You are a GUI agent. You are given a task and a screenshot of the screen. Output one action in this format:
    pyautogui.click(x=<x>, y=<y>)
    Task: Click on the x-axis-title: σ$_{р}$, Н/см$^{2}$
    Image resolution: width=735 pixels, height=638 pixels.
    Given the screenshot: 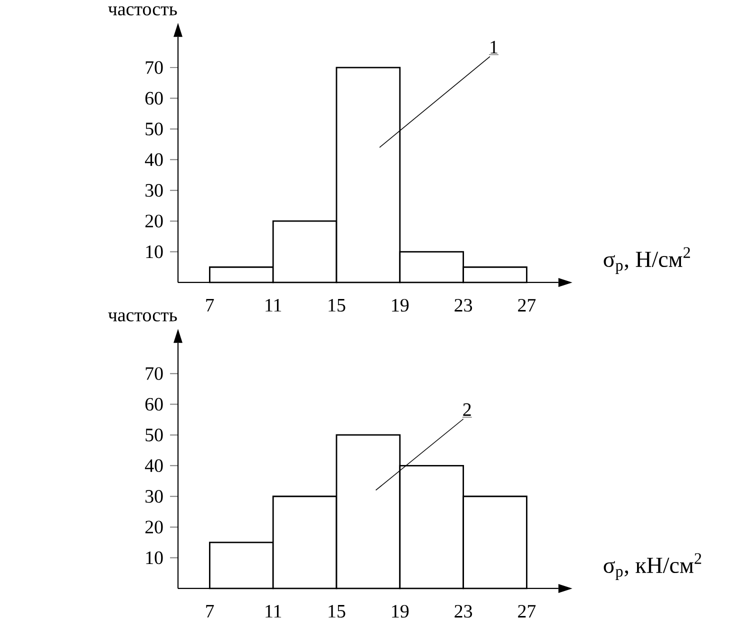 What is the action you would take?
    pyautogui.click(x=647, y=260)
    